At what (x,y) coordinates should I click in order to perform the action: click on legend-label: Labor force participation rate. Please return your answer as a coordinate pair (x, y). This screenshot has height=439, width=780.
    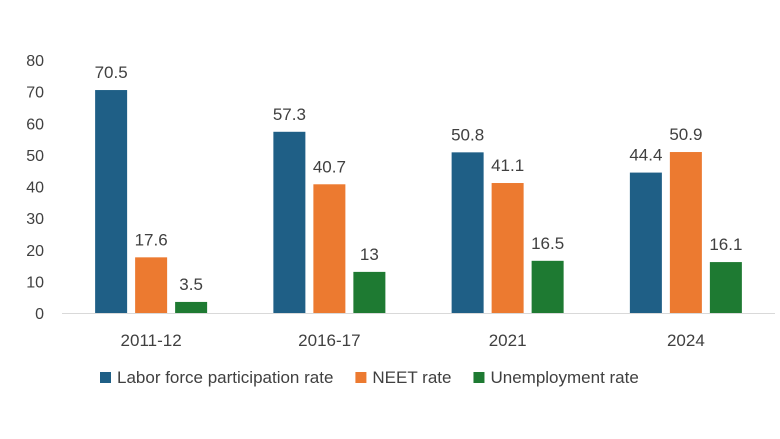
    Looking at the image, I should click on (225, 377).